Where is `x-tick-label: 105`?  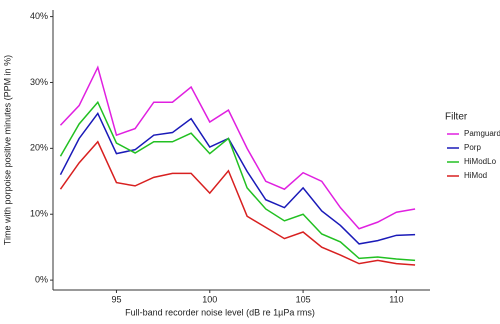
x-tick-label: 105 is located at coordinates (303, 299).